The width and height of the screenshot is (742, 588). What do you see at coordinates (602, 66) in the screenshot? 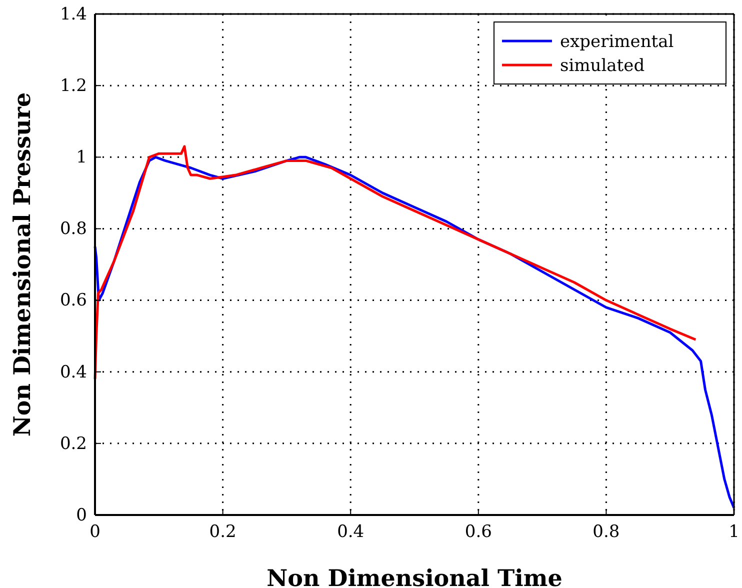
I see `legend-label: simulated` at bounding box center [602, 66].